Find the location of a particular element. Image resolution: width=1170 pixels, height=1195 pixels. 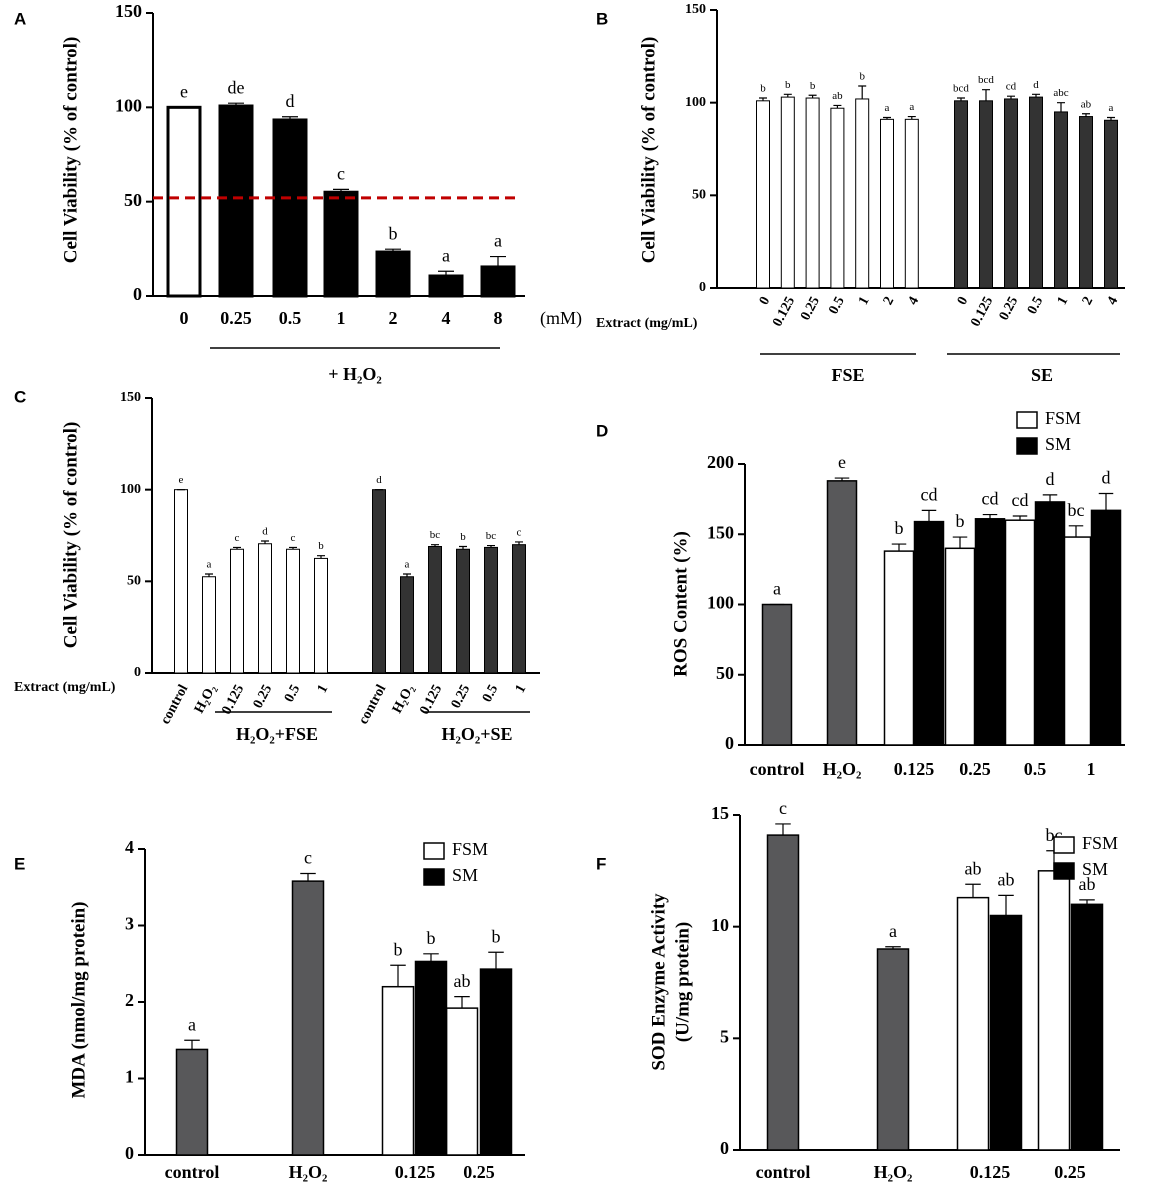

significance-letter: de is located at coordinates (236, 87).